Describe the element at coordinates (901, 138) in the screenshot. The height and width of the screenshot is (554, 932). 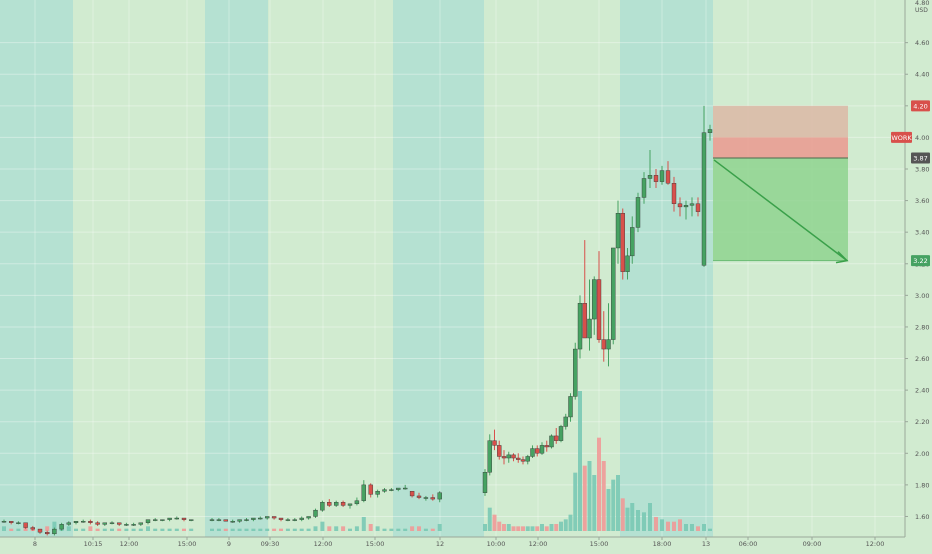
I see `ticker-badge-text: WORK` at that location.